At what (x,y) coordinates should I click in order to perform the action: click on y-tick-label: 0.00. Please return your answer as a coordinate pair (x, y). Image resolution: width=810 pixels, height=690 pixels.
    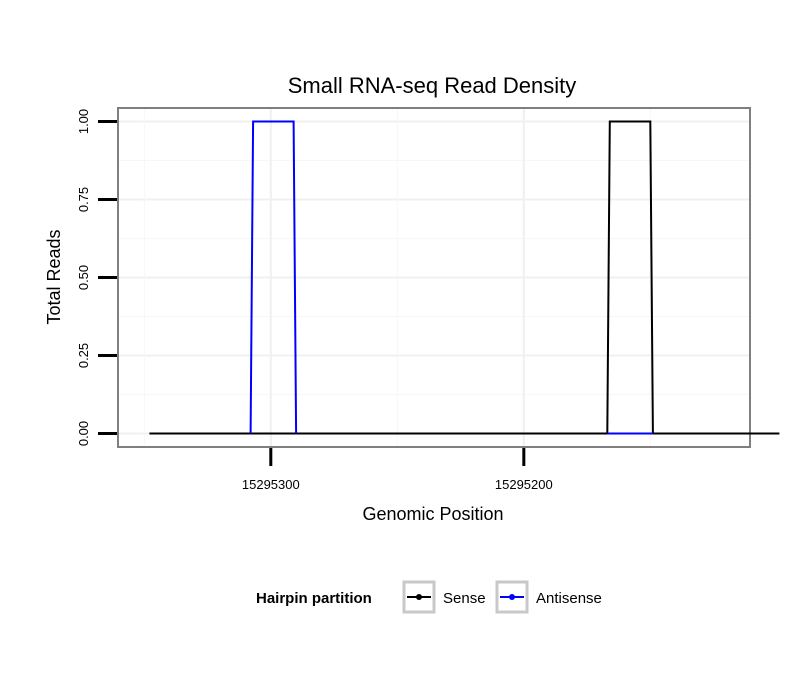
    Looking at the image, I should click on (83, 433).